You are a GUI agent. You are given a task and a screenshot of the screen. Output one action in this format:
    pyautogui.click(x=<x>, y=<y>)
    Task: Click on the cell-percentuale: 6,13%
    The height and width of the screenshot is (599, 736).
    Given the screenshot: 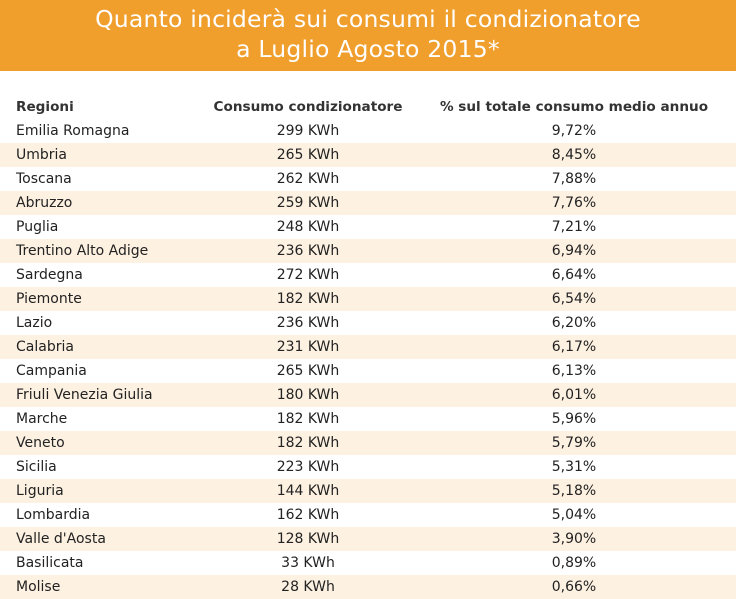 What is the action you would take?
    pyautogui.click(x=574, y=371)
    